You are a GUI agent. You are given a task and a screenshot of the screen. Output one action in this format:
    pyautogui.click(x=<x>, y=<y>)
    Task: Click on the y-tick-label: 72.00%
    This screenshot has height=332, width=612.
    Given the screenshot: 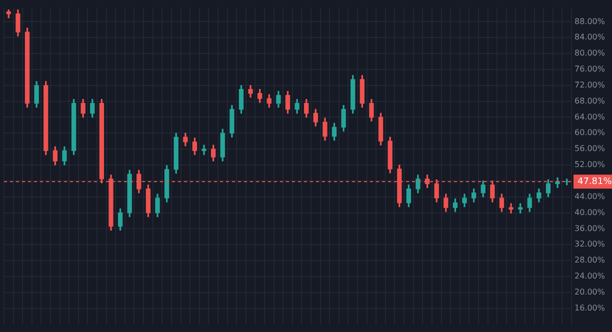 What is the action you would take?
    pyautogui.click(x=590, y=85)
    